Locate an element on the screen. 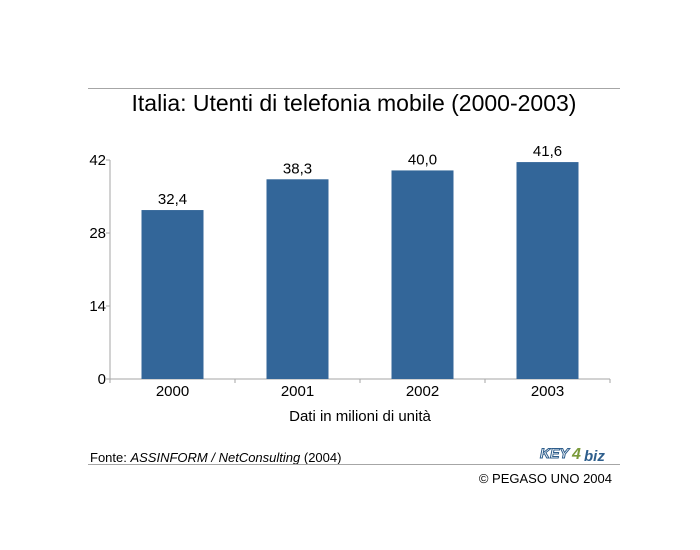 This screenshot has width=700, height=550. x-tick-label: 2002 is located at coordinates (422, 391).